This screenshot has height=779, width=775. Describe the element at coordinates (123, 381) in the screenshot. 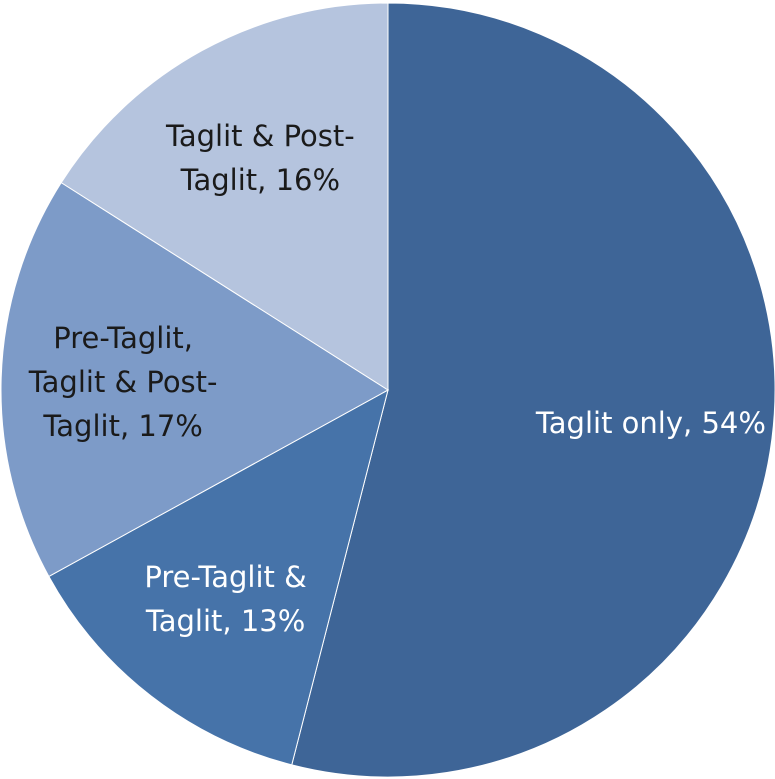

I see `data-label: Pre-Taglit, Taglit & Post-Taglit, 17%` at that location.